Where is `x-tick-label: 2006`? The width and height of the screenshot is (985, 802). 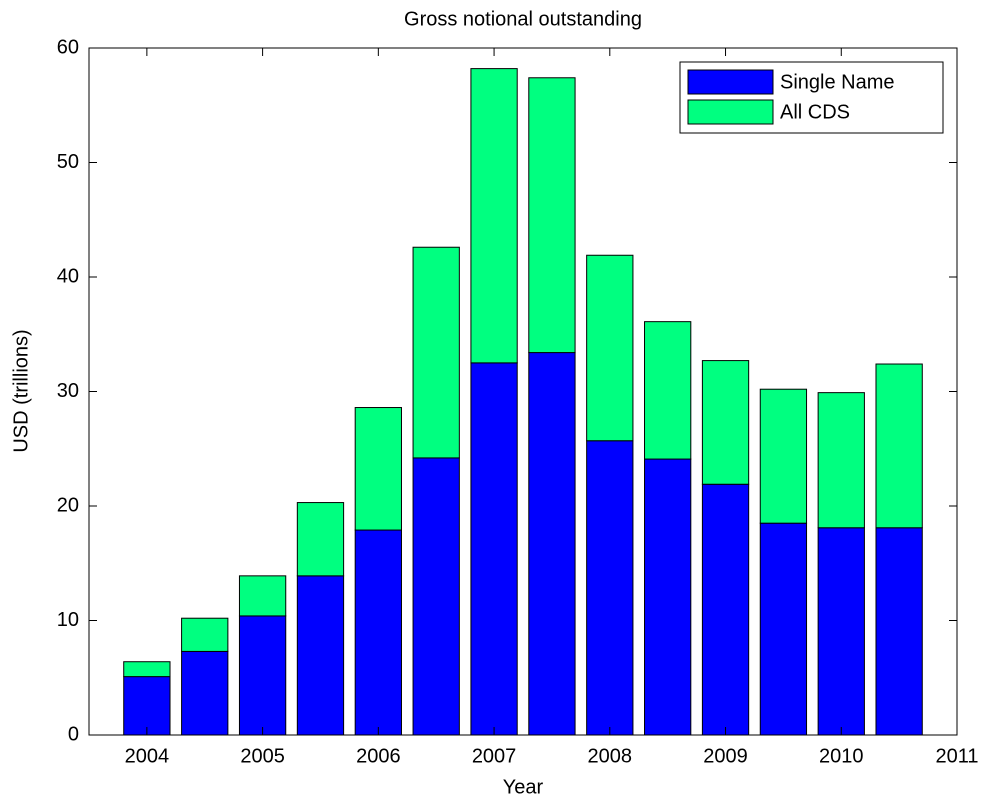
x-tick-label: 2006 is located at coordinates (378, 756).